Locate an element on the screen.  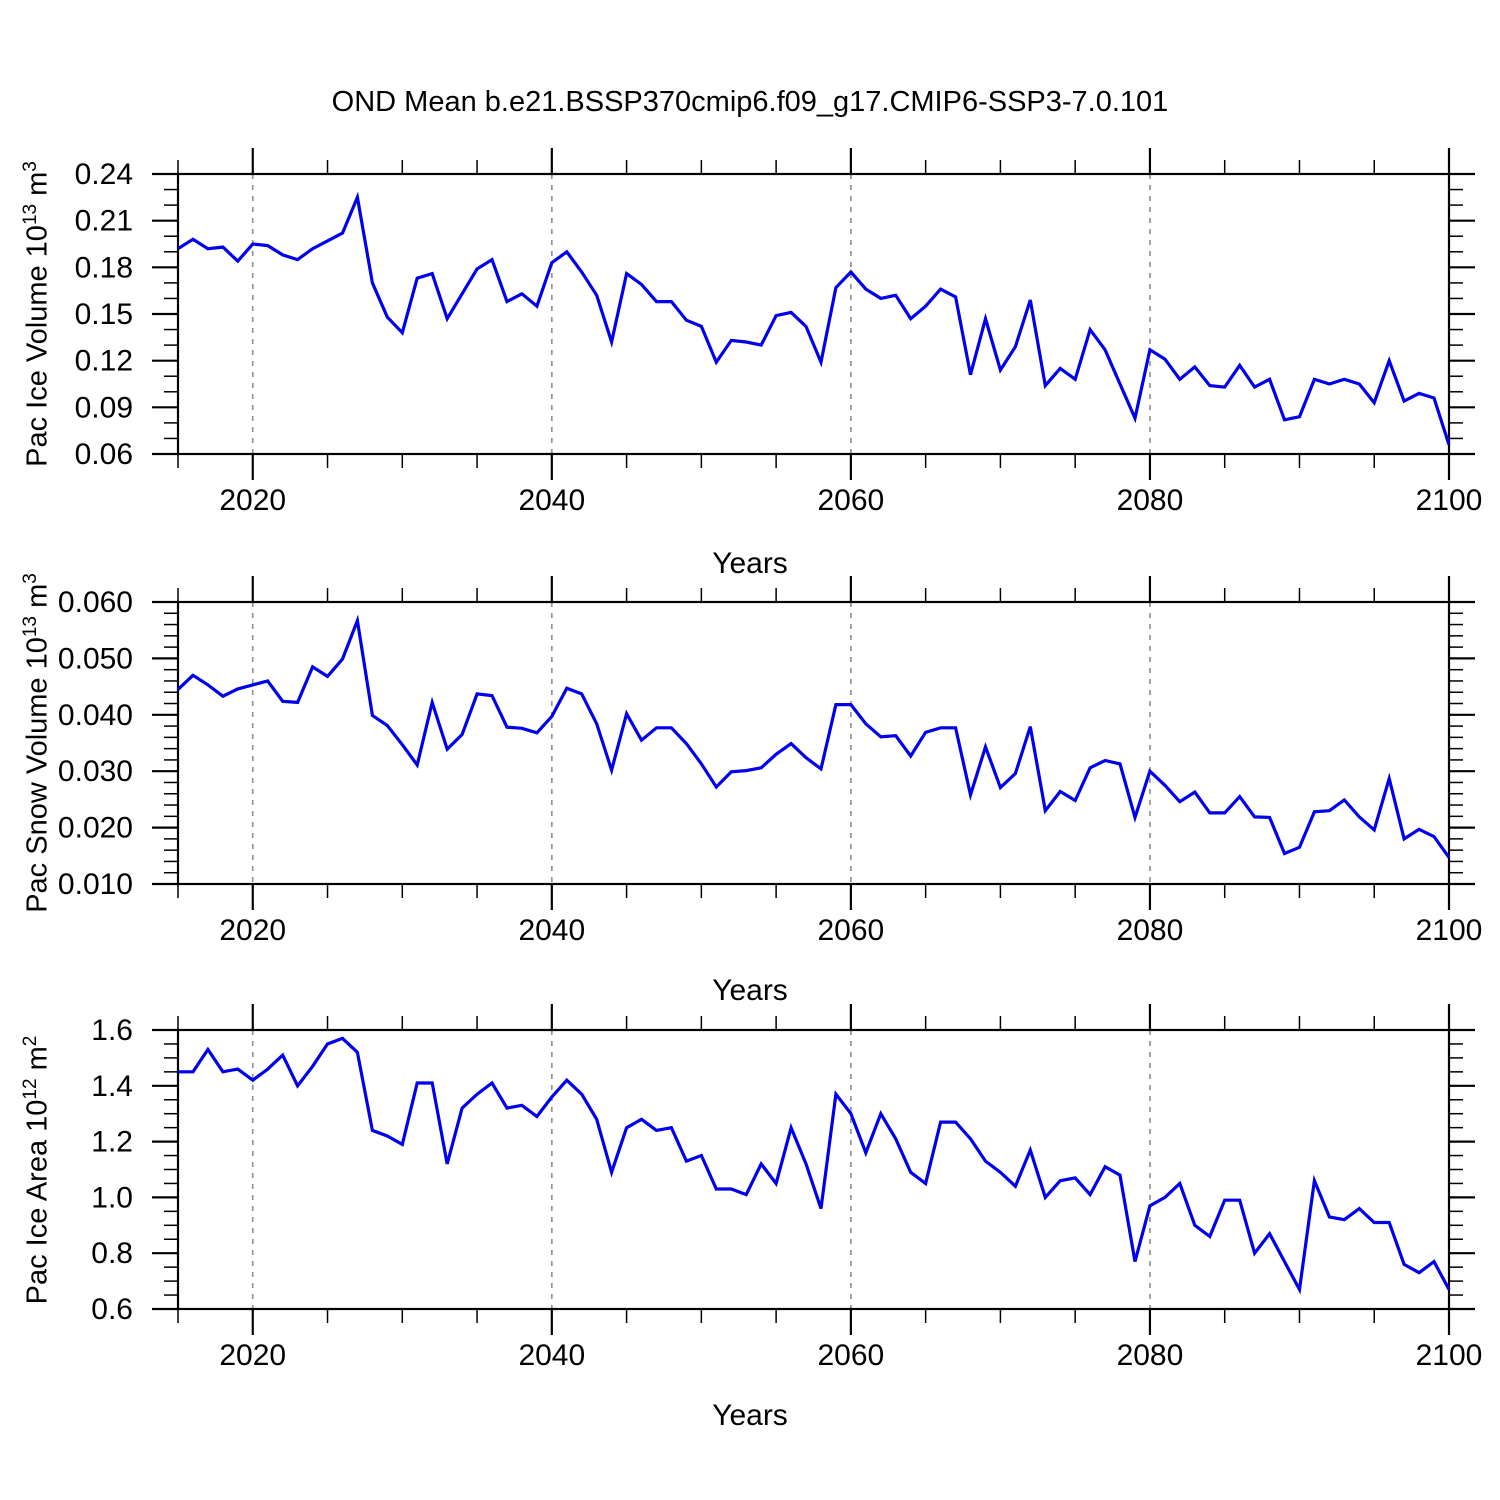
y-tick-label: 0.8 is located at coordinates (112, 1253).